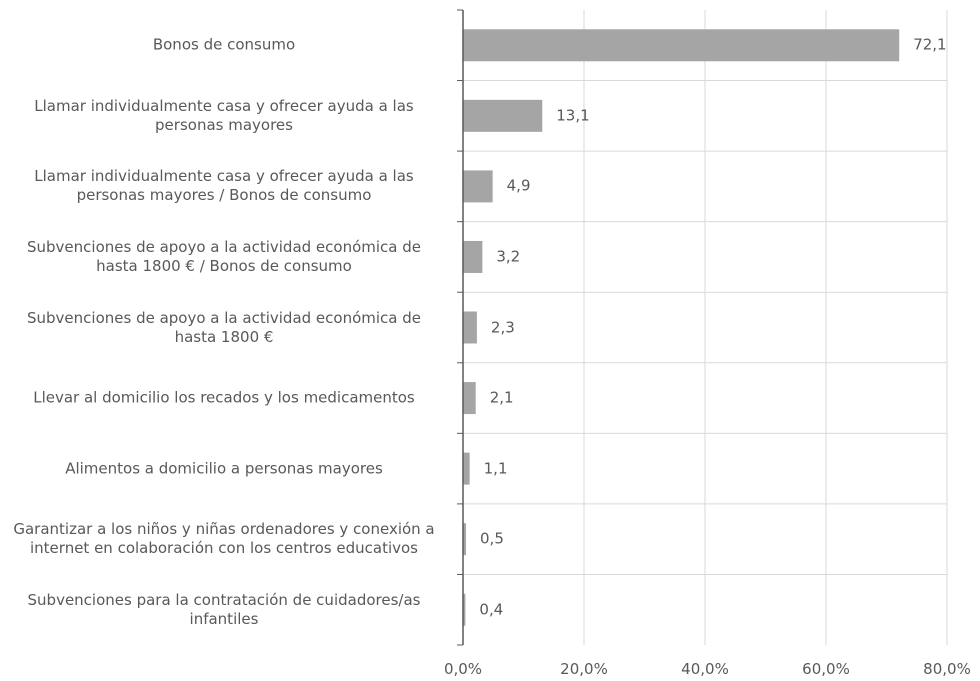  Describe the element at coordinates (491, 609) in the screenshot. I see `value-label: 0,4` at that location.